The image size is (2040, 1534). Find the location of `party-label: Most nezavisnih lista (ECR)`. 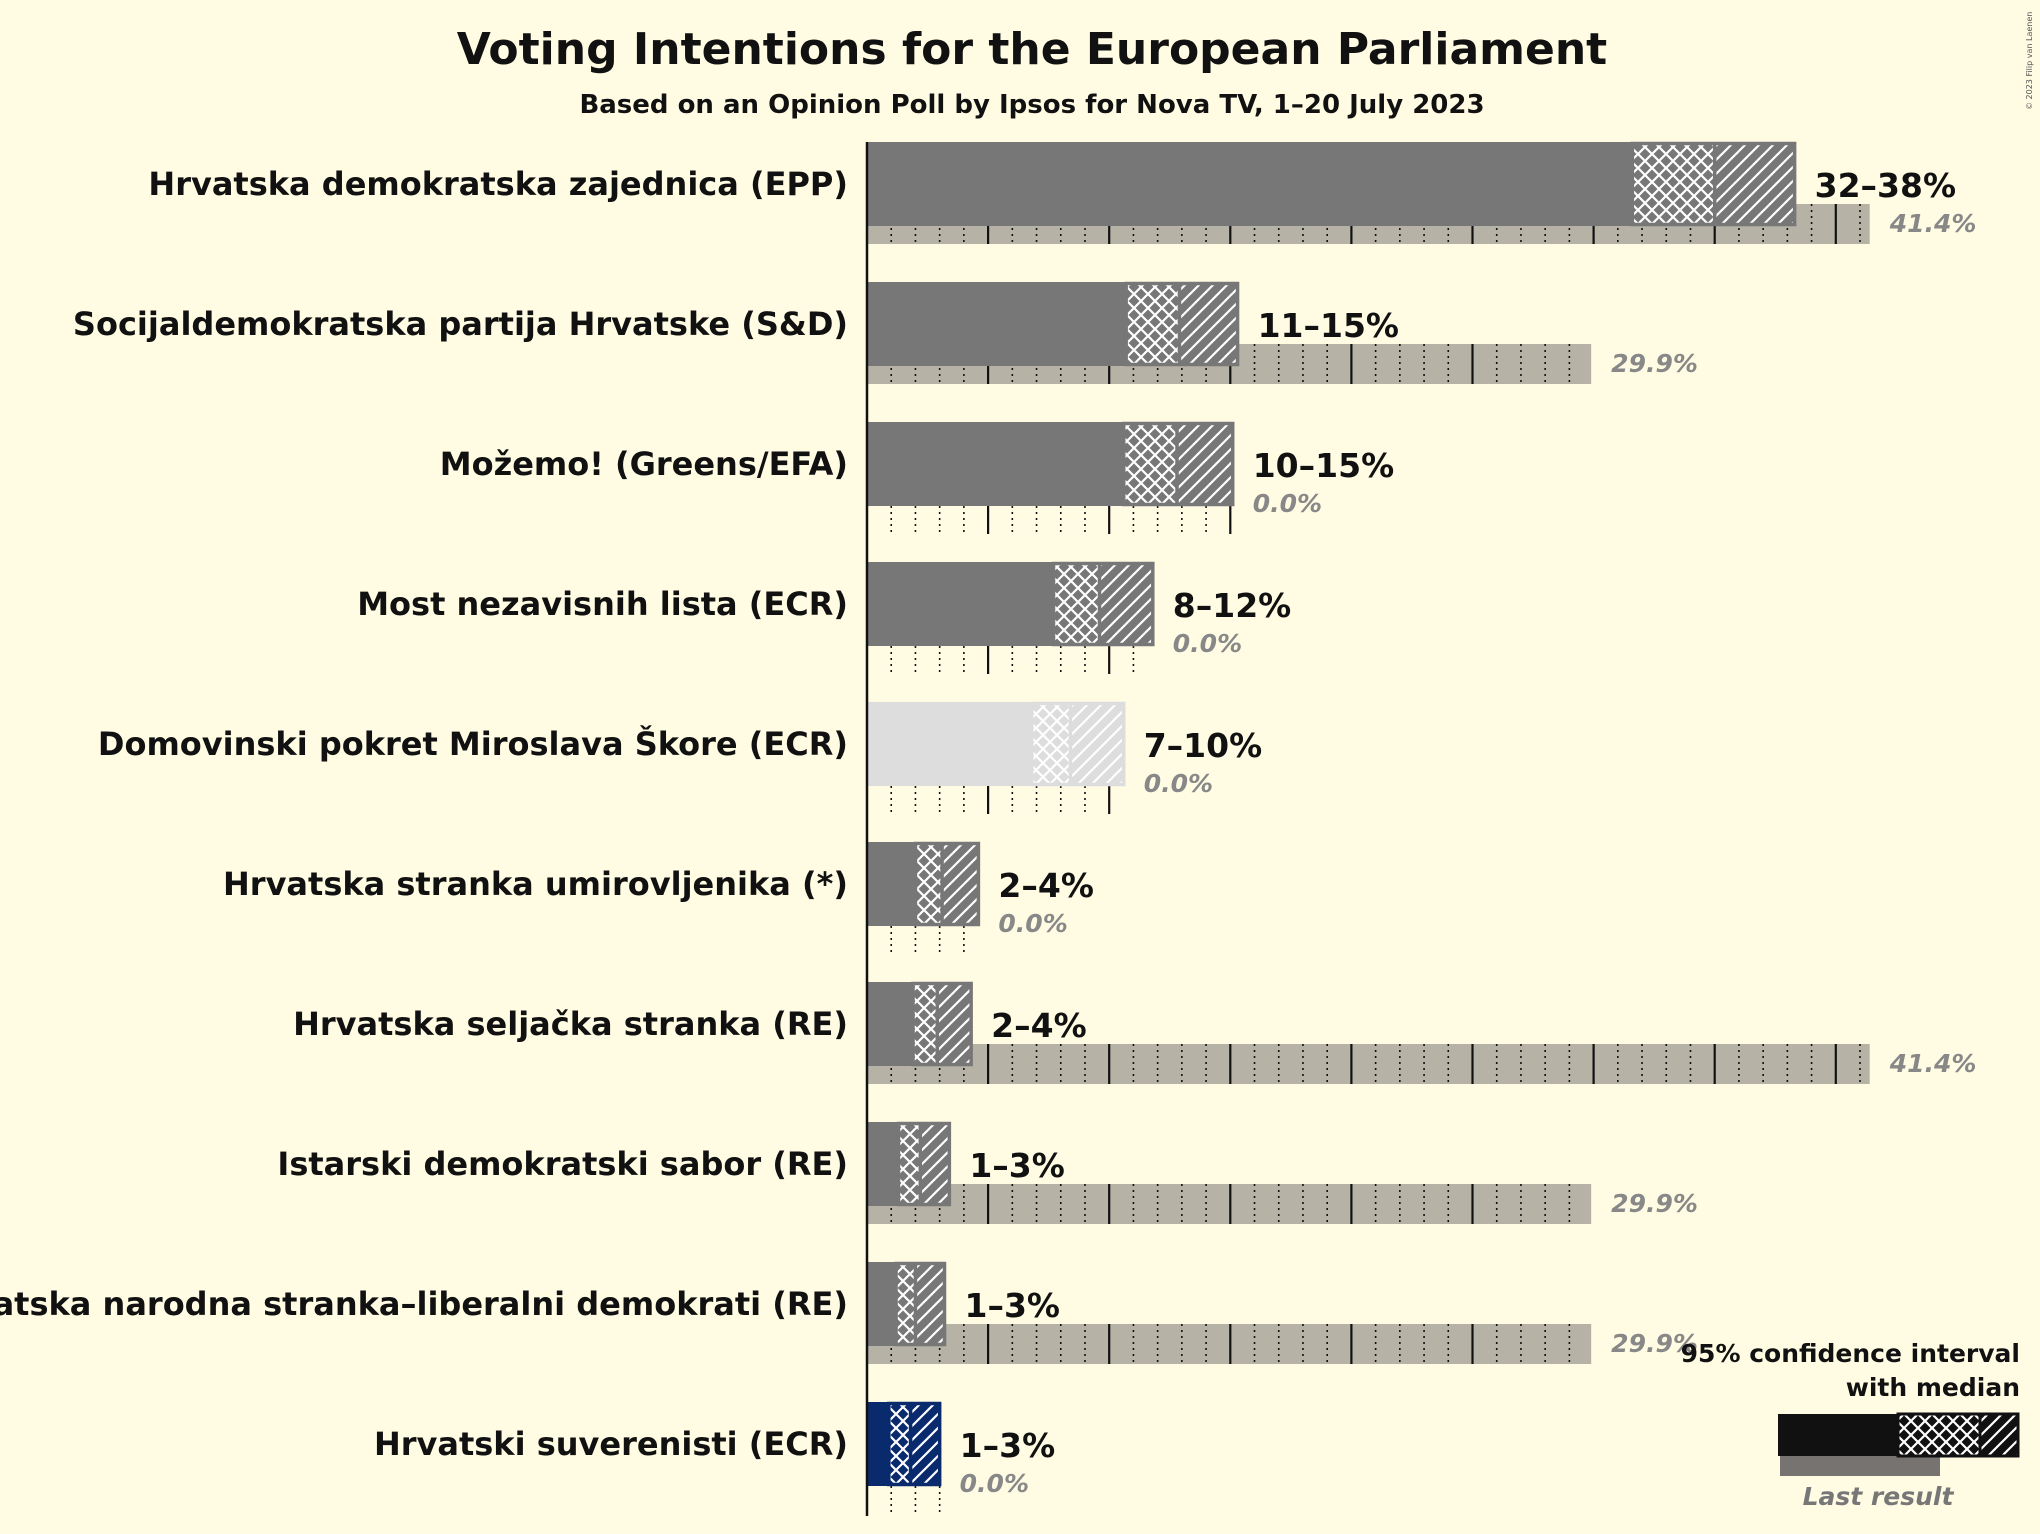

party-label: Most nezavisnih lista (ECR) is located at coordinates (602, 604).